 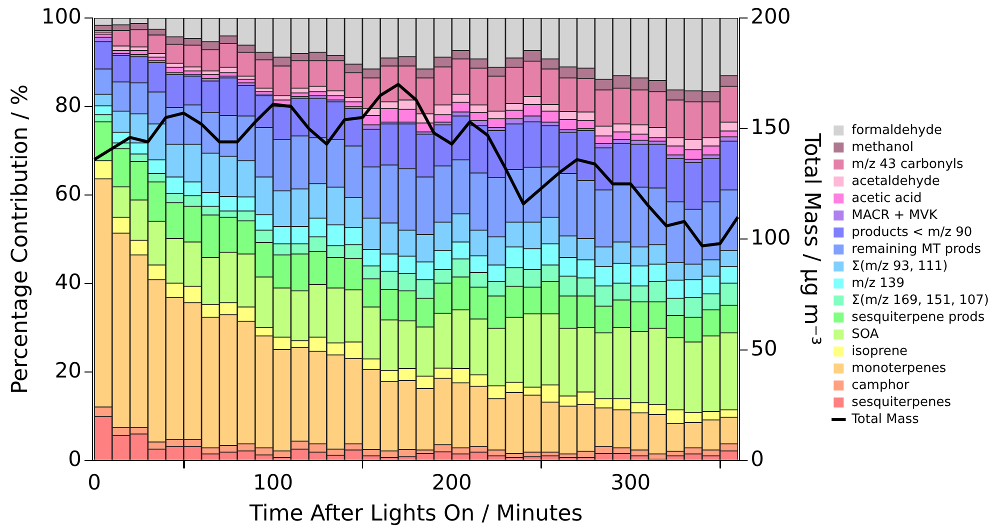 What do you see at coordinates (757, 458) in the screenshot?
I see `y2-tick-label: 0` at bounding box center [757, 458].